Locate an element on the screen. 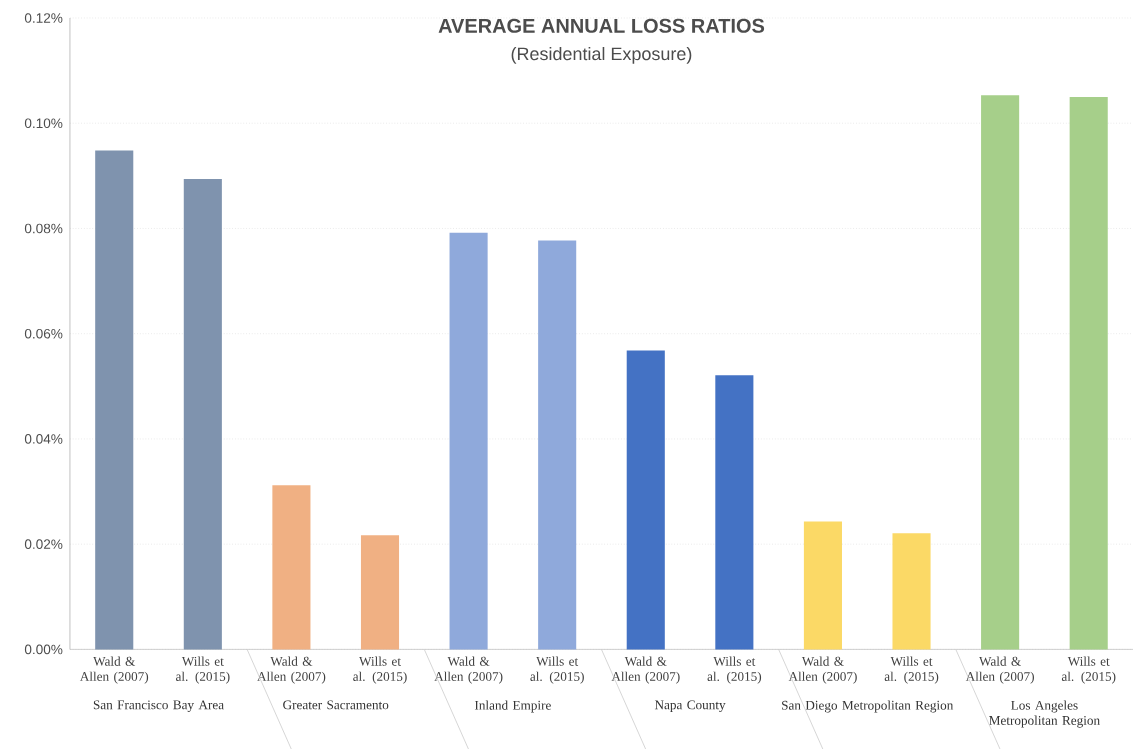  y-tick-label: 0.10% is located at coordinates (43, 123).